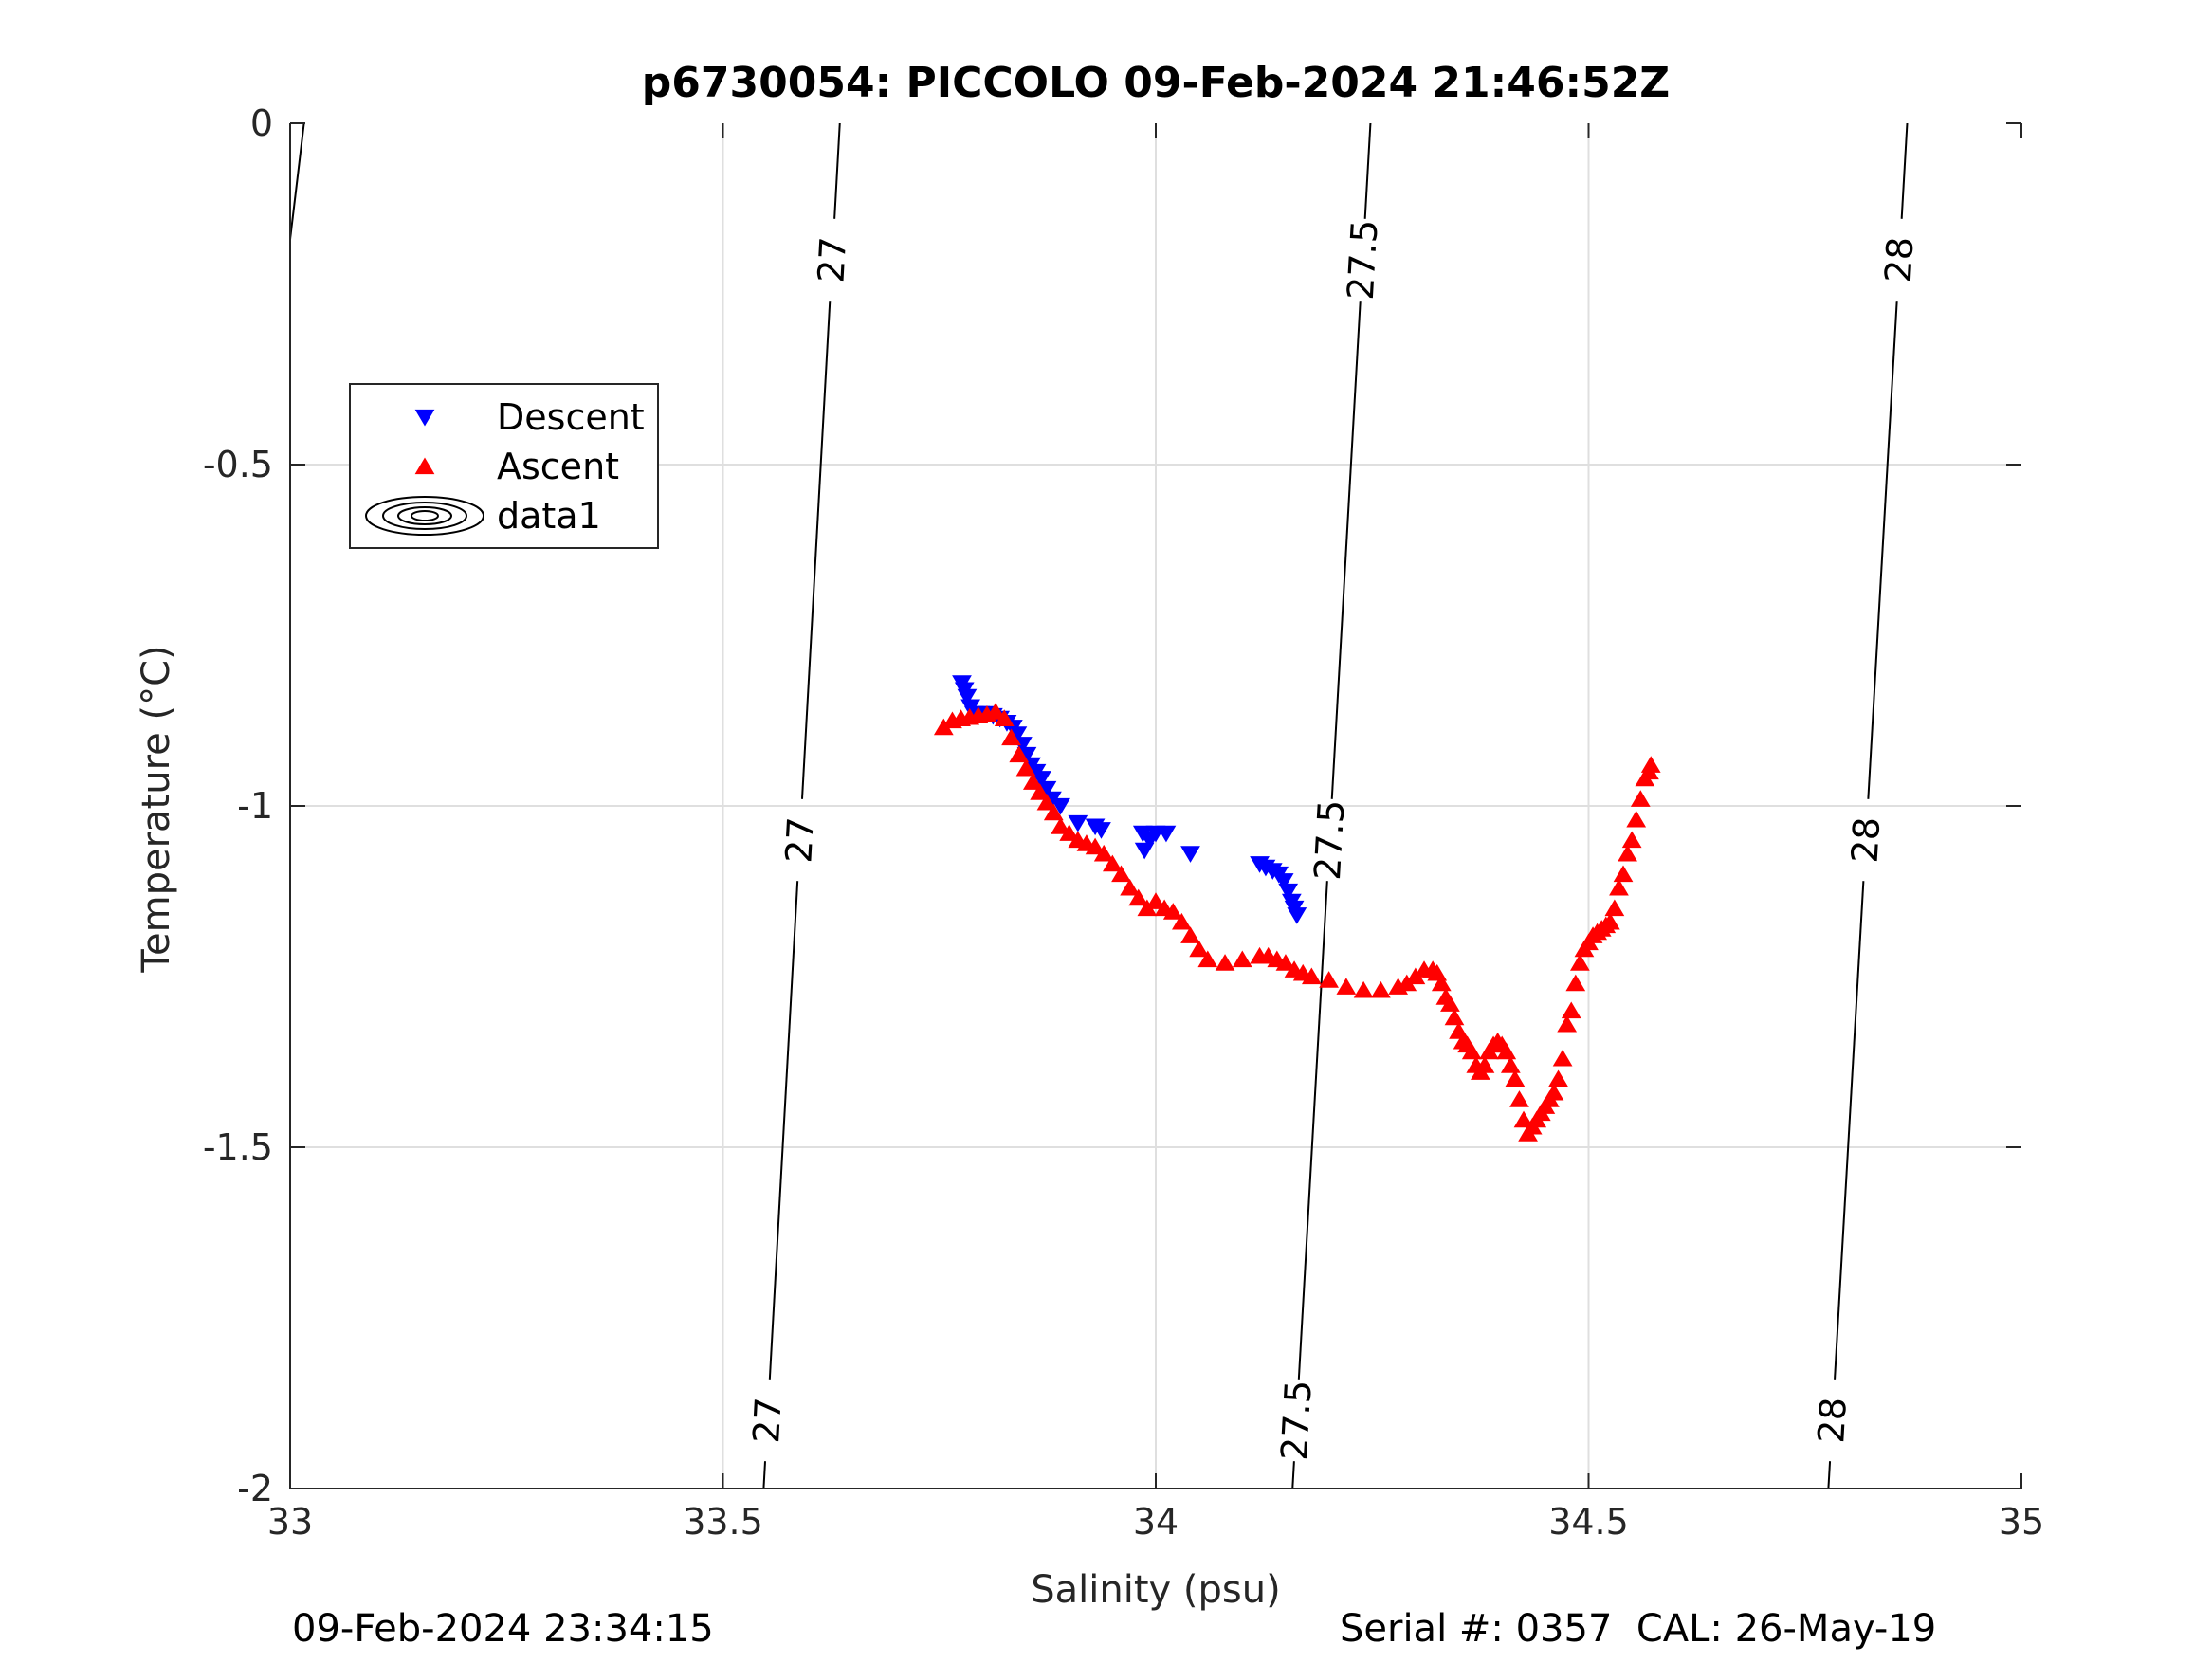 This screenshot has width=2212, height=1663. I want to click on x-tick-label: 34.5, so click(1588, 1522).